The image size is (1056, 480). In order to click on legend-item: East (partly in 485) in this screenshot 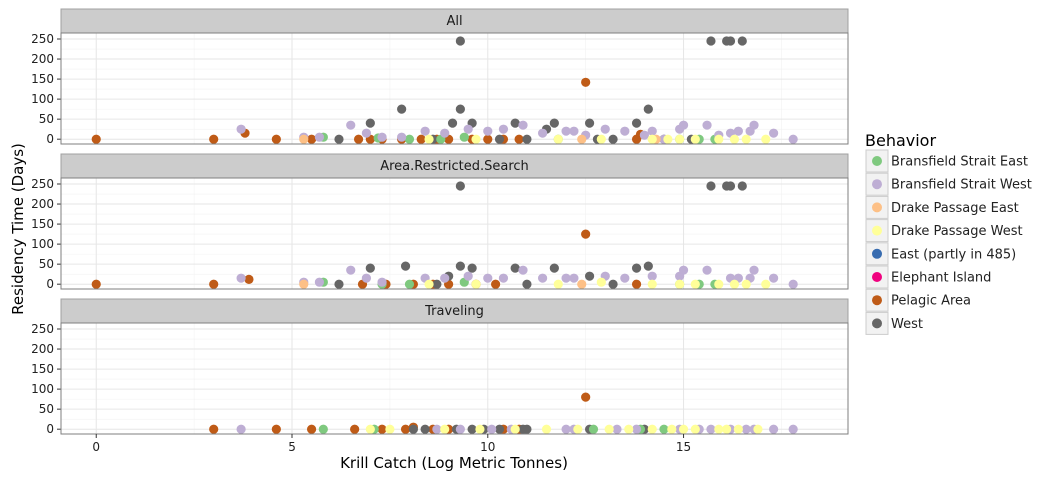, I will do `click(940, 254)`.